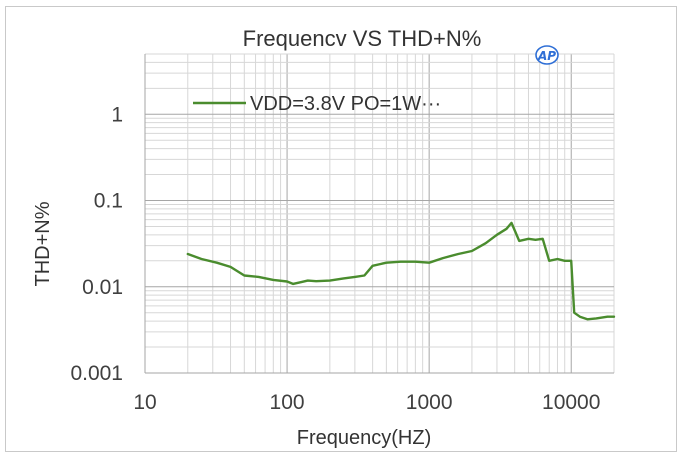 This screenshot has width=684, height=457. What do you see at coordinates (96, 373) in the screenshot?
I see `y-tick-label: 0.001` at bounding box center [96, 373].